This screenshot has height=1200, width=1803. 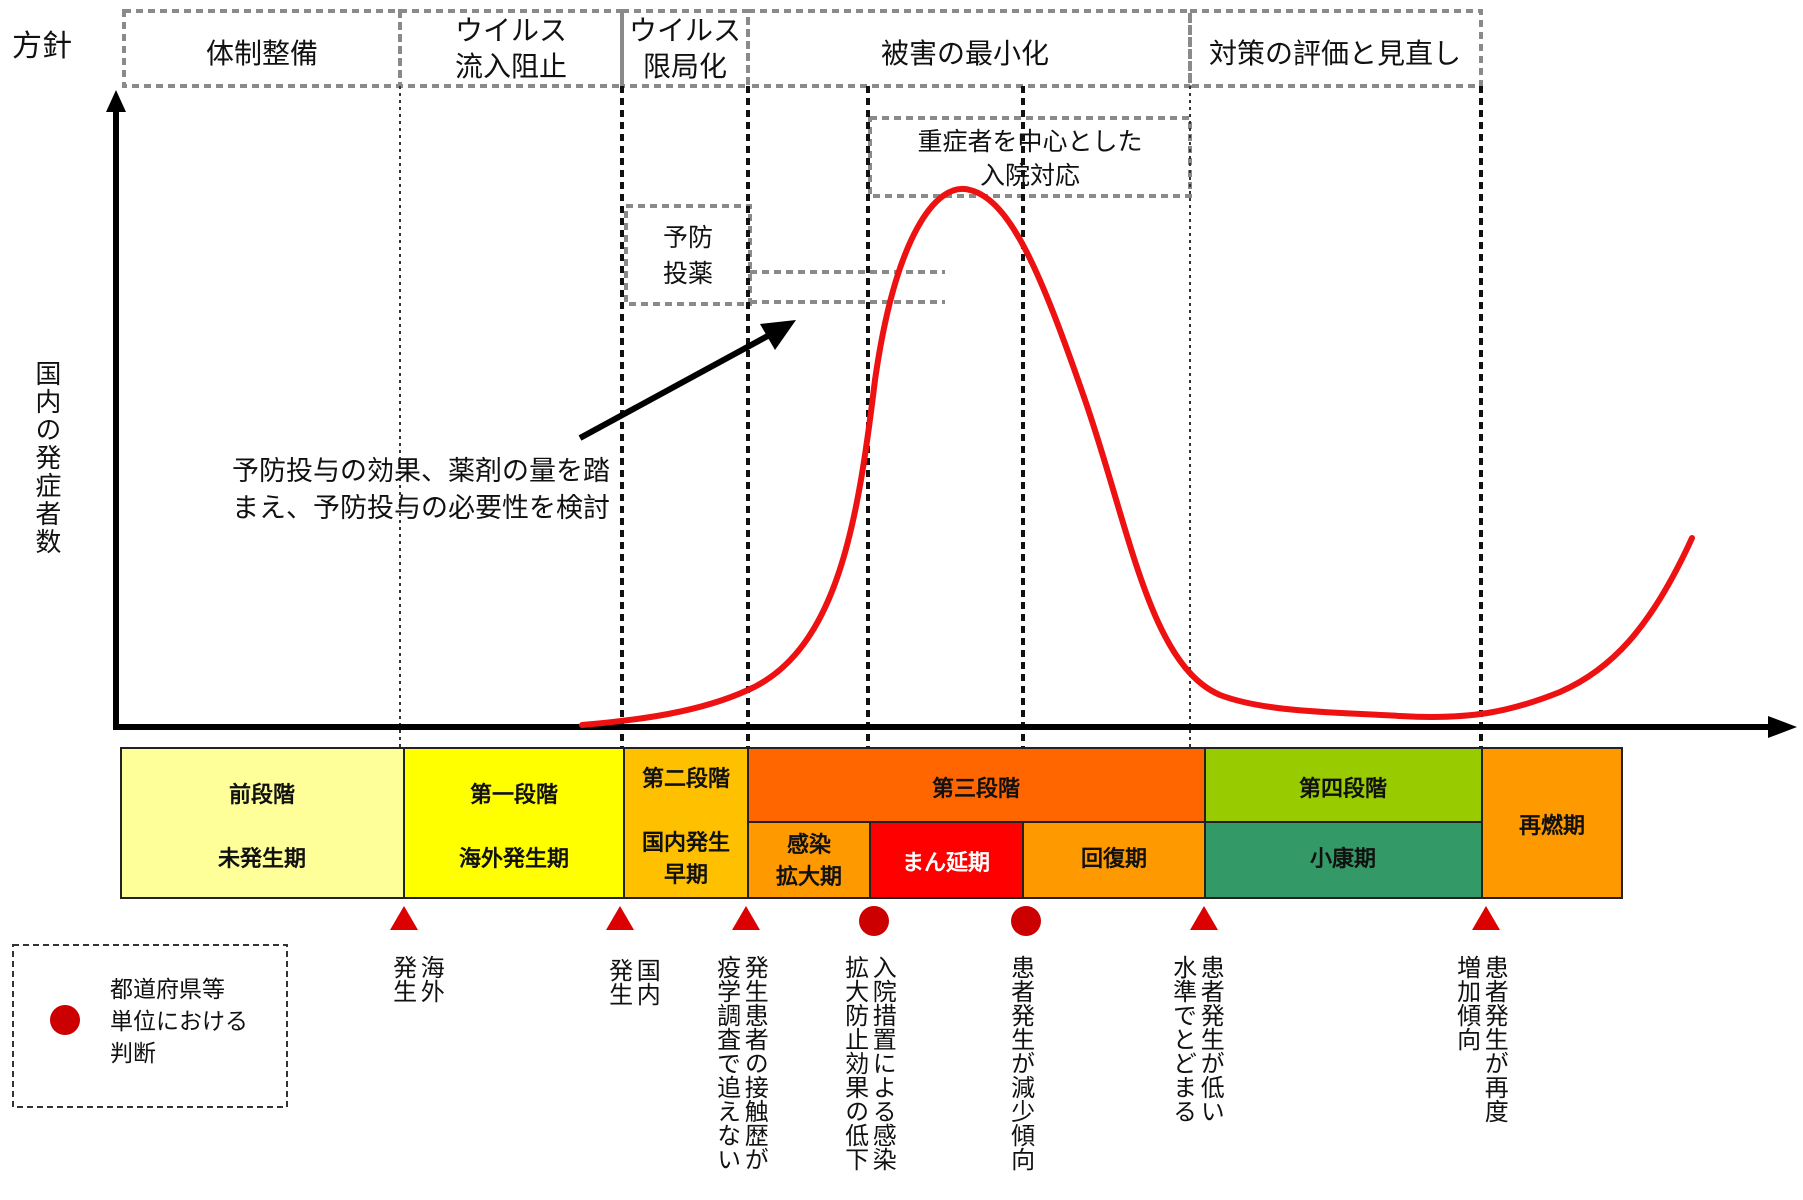 I want to click on hospital-response-box, so click(x=1030, y=157).